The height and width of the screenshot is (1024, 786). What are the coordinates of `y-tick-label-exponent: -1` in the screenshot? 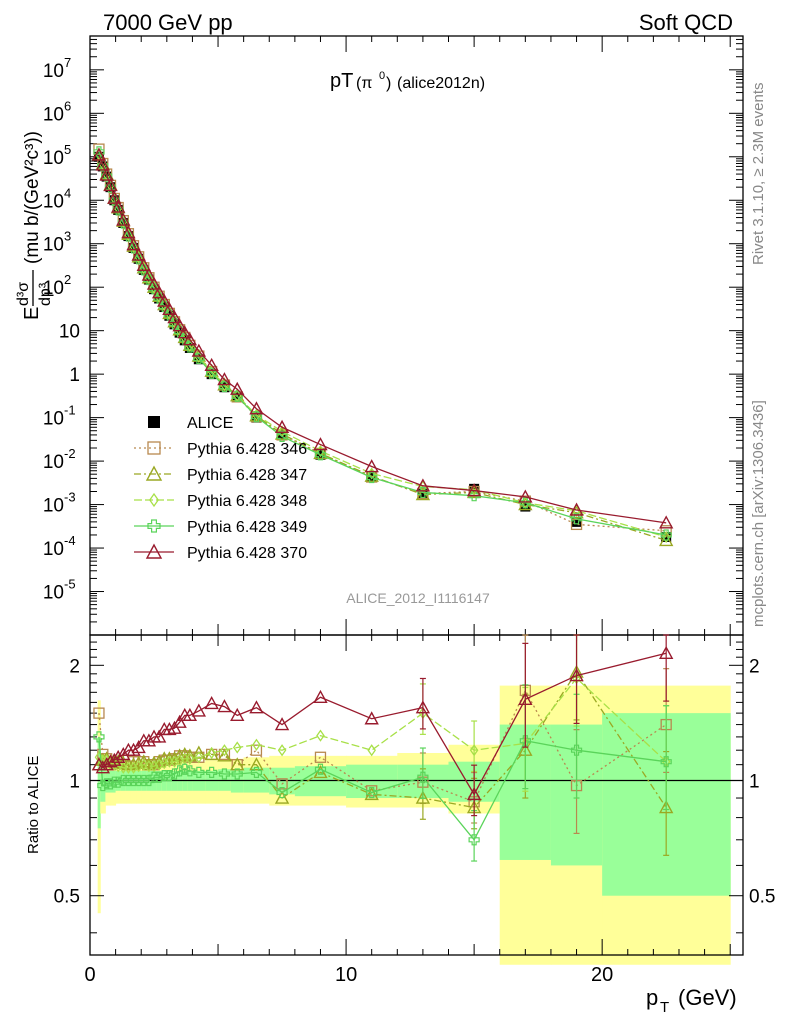 It's located at (70, 410).